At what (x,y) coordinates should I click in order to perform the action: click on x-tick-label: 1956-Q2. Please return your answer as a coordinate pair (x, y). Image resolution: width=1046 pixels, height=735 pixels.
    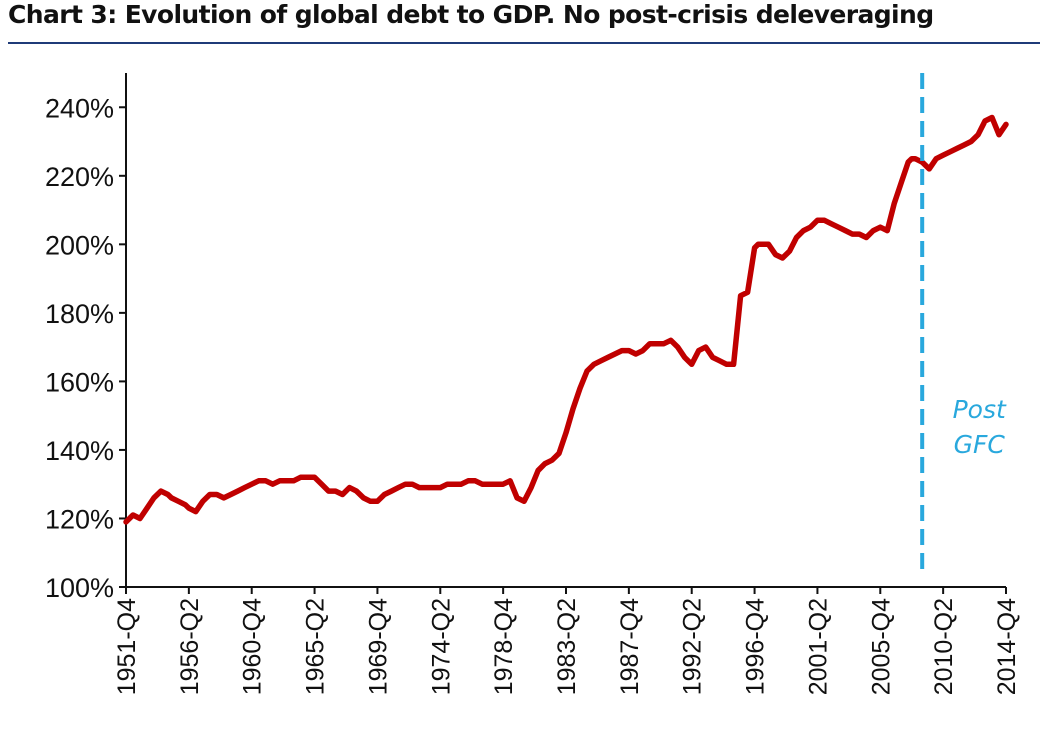
    Looking at the image, I should click on (190, 646).